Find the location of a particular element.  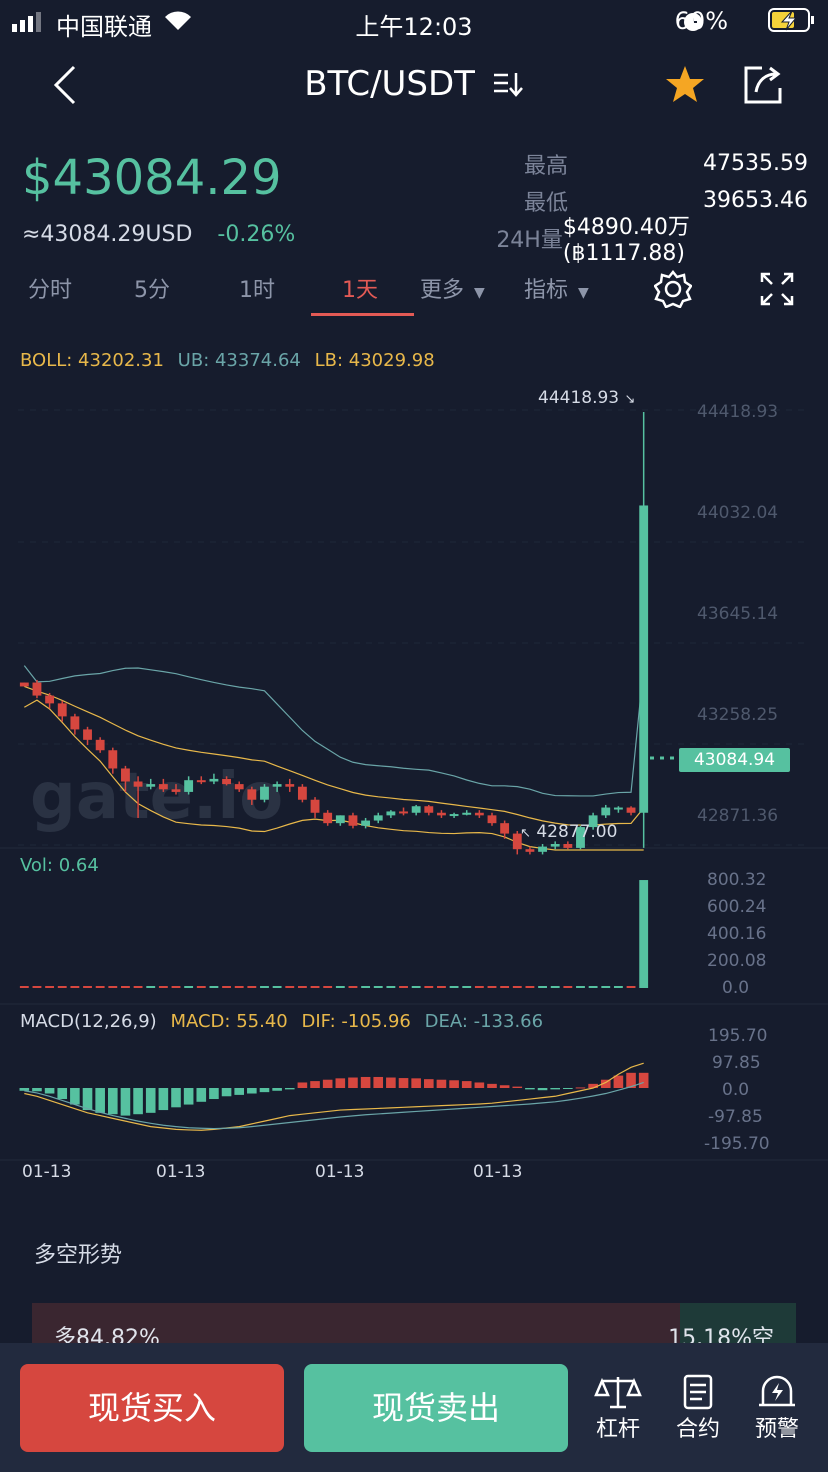

alarm-icon is located at coordinates (693, 22).